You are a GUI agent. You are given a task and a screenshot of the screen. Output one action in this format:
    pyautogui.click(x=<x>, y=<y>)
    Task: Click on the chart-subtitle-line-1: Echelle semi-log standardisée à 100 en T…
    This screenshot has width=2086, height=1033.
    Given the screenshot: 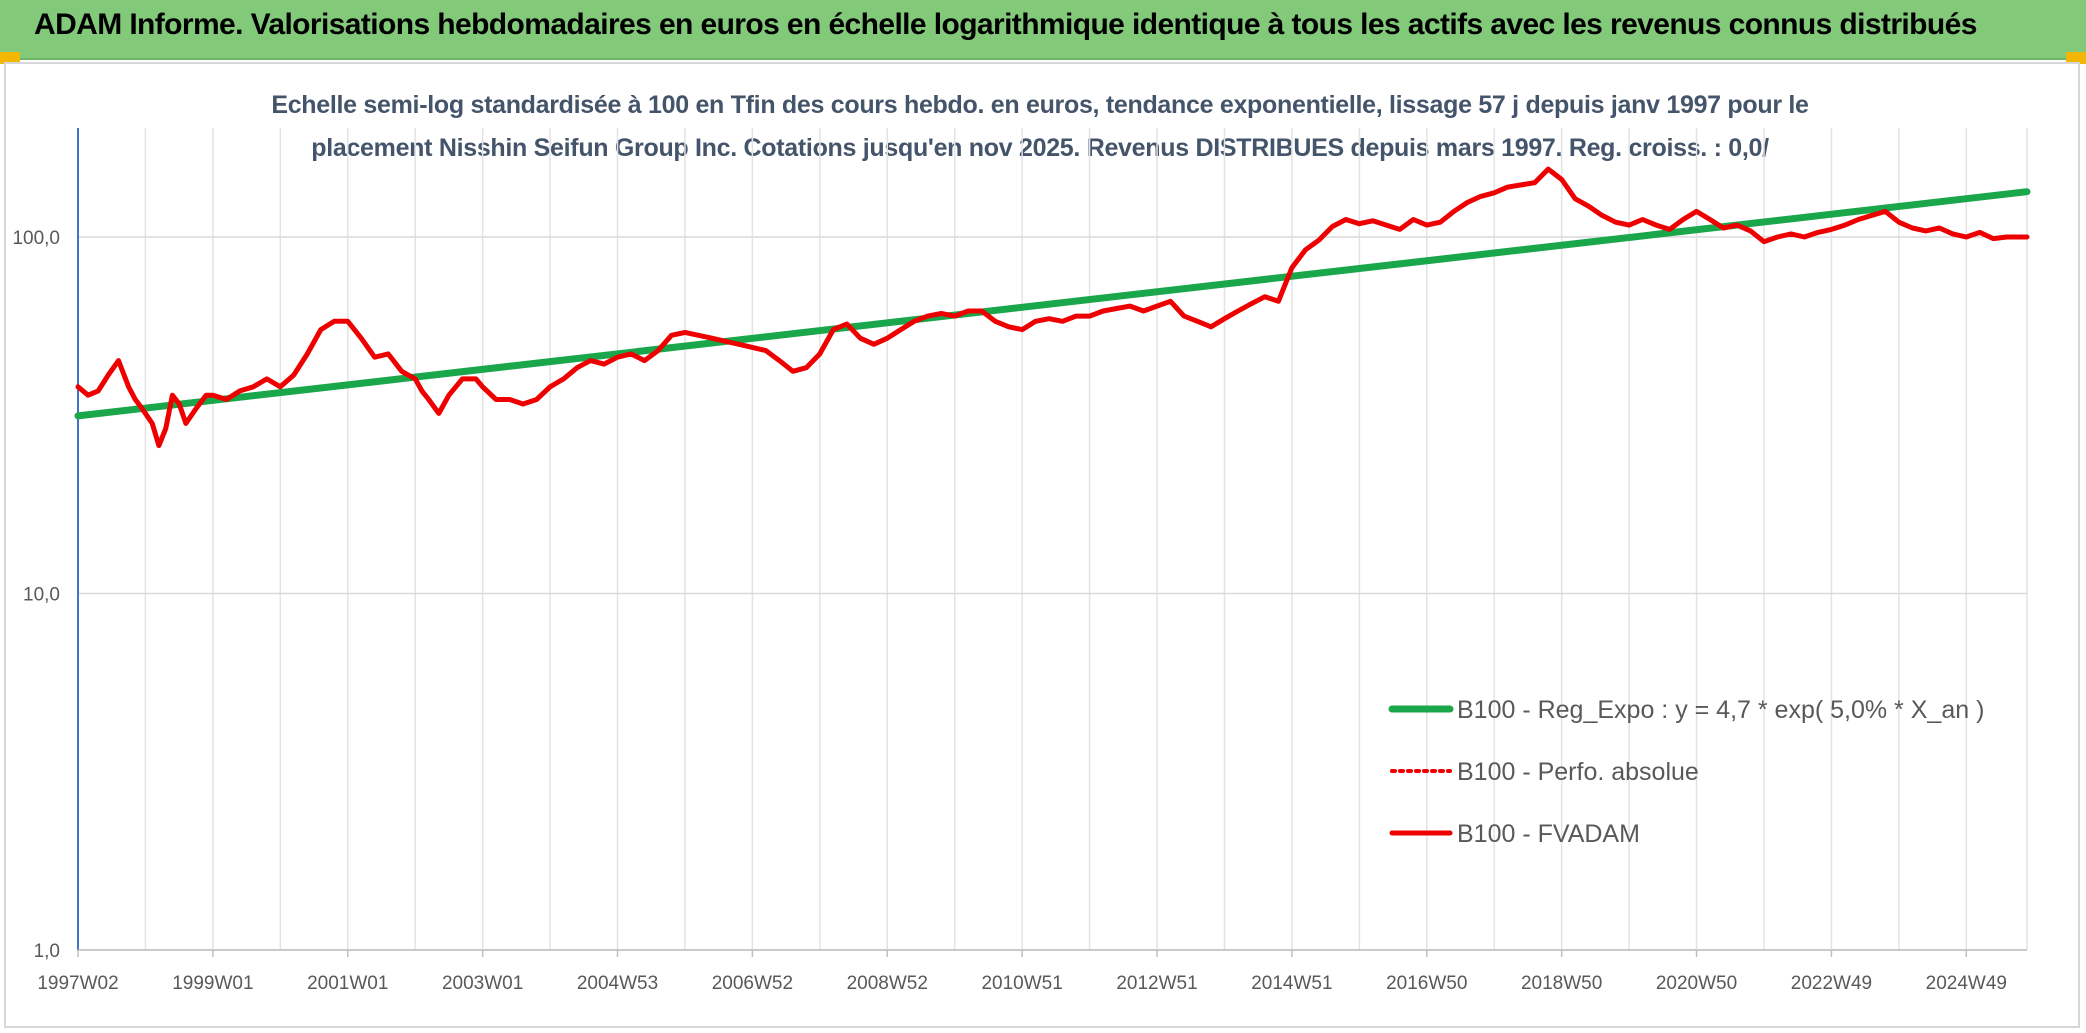 What is the action you would take?
    pyautogui.click(x=1040, y=105)
    